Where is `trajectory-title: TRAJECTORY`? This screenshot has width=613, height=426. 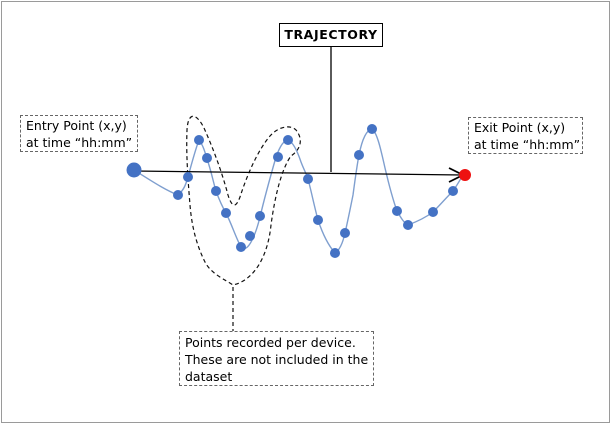
trajectory-title: TRAJECTORY is located at coordinates (331, 35).